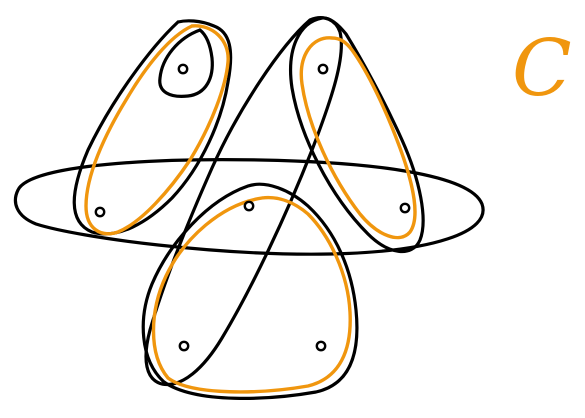  I want to click on vertex-bottom-right, so click(321, 346).